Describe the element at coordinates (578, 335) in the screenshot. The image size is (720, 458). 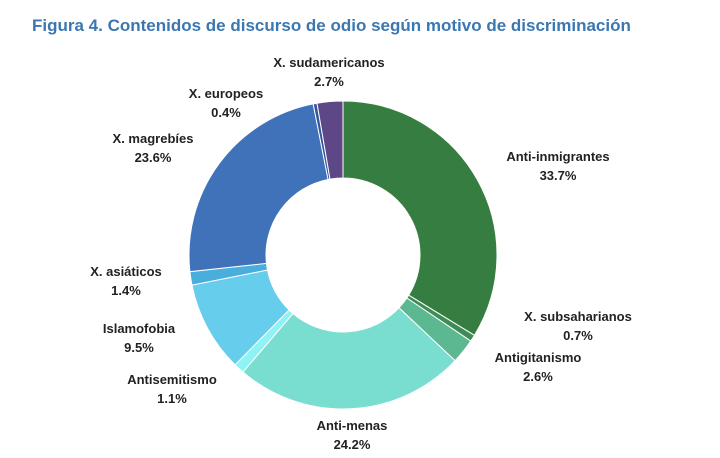
I see `slice-value: 0.7%` at that location.